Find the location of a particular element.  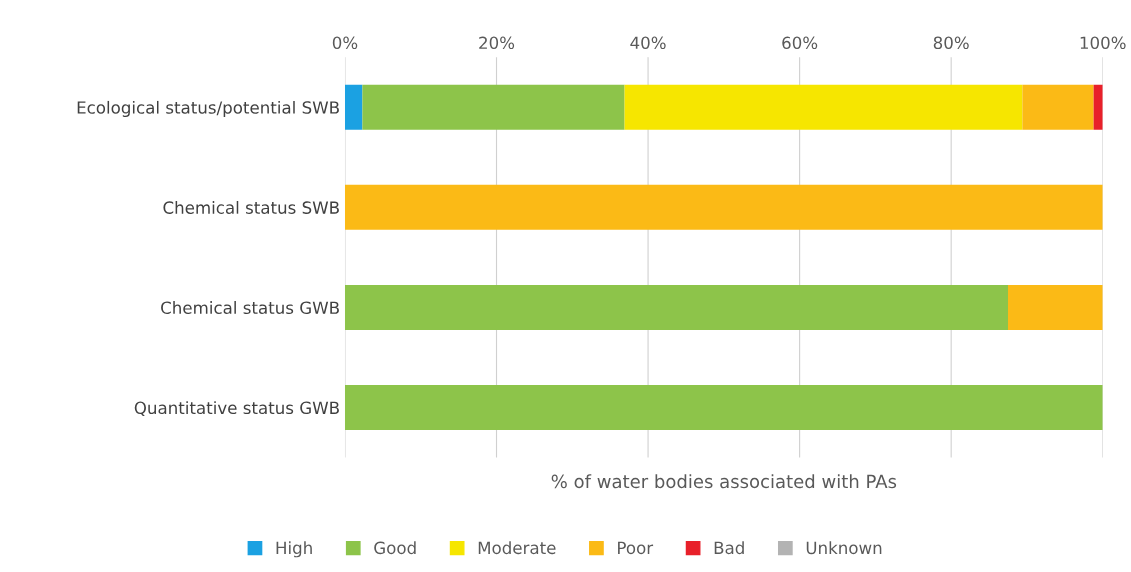

legend-label: Moderate is located at coordinates (517, 548).